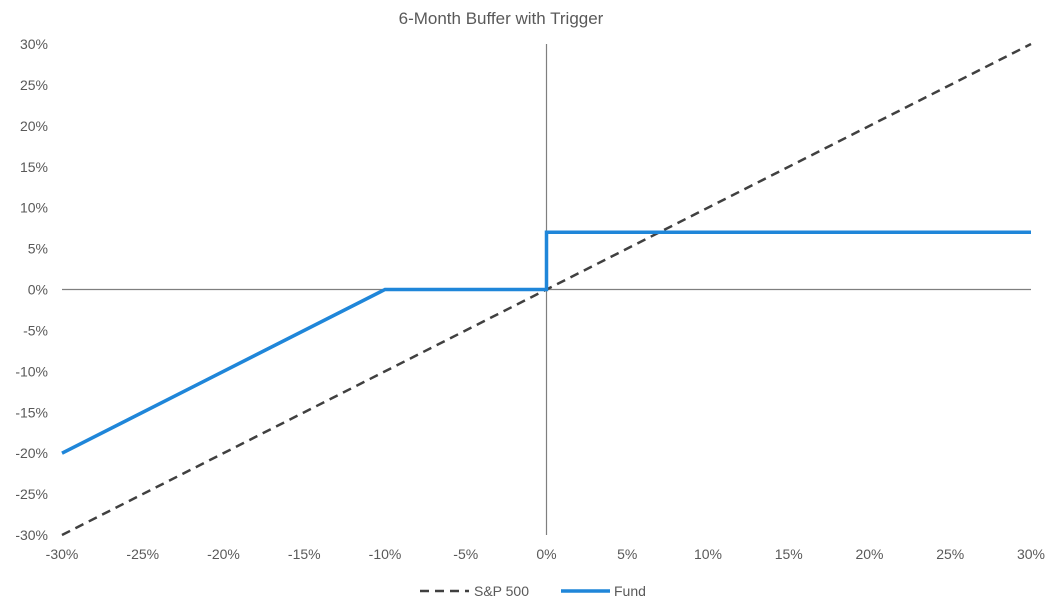 This screenshot has width=1052, height=601. Describe the element at coordinates (142, 554) in the screenshot. I see `x-tick-label: -25%` at that location.